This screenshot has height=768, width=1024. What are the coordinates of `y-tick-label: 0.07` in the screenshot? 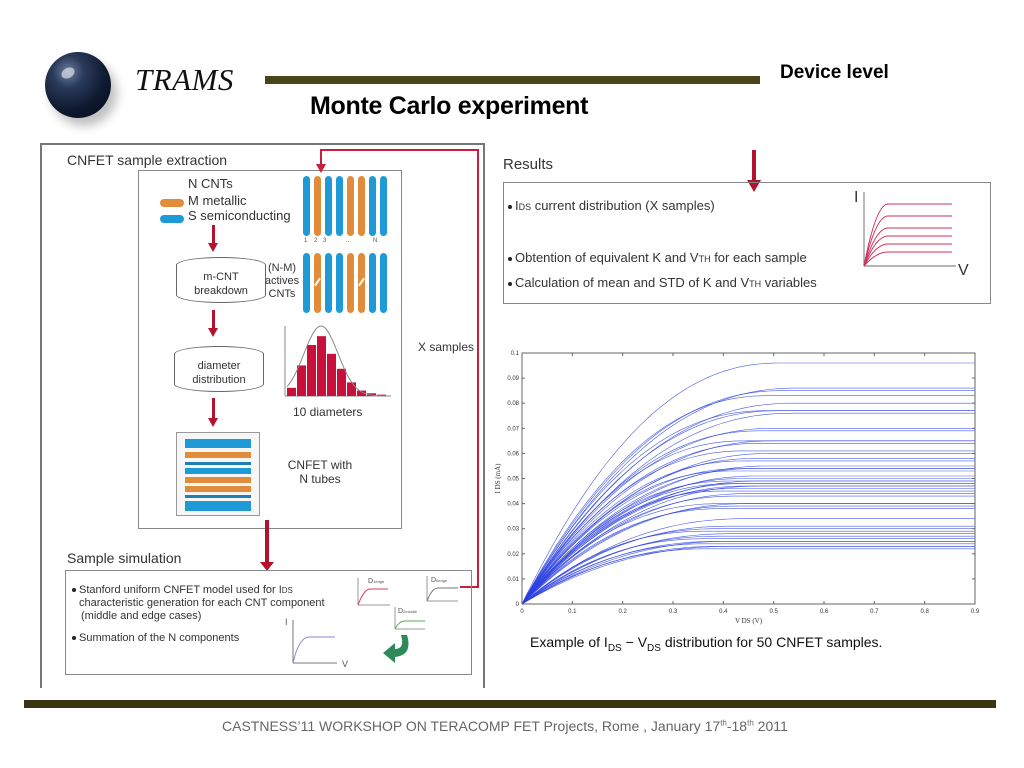 It's located at (513, 429).